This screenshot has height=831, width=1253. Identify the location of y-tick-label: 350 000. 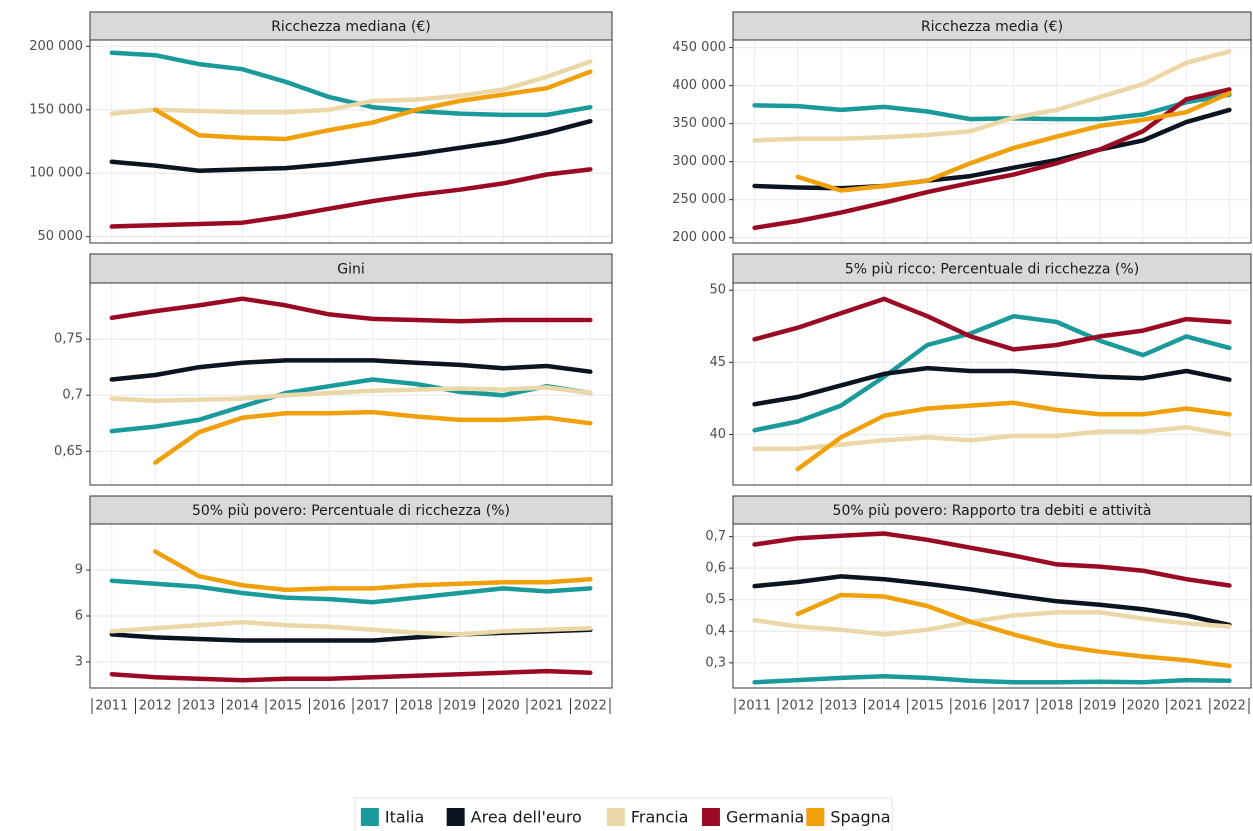
(699, 123).